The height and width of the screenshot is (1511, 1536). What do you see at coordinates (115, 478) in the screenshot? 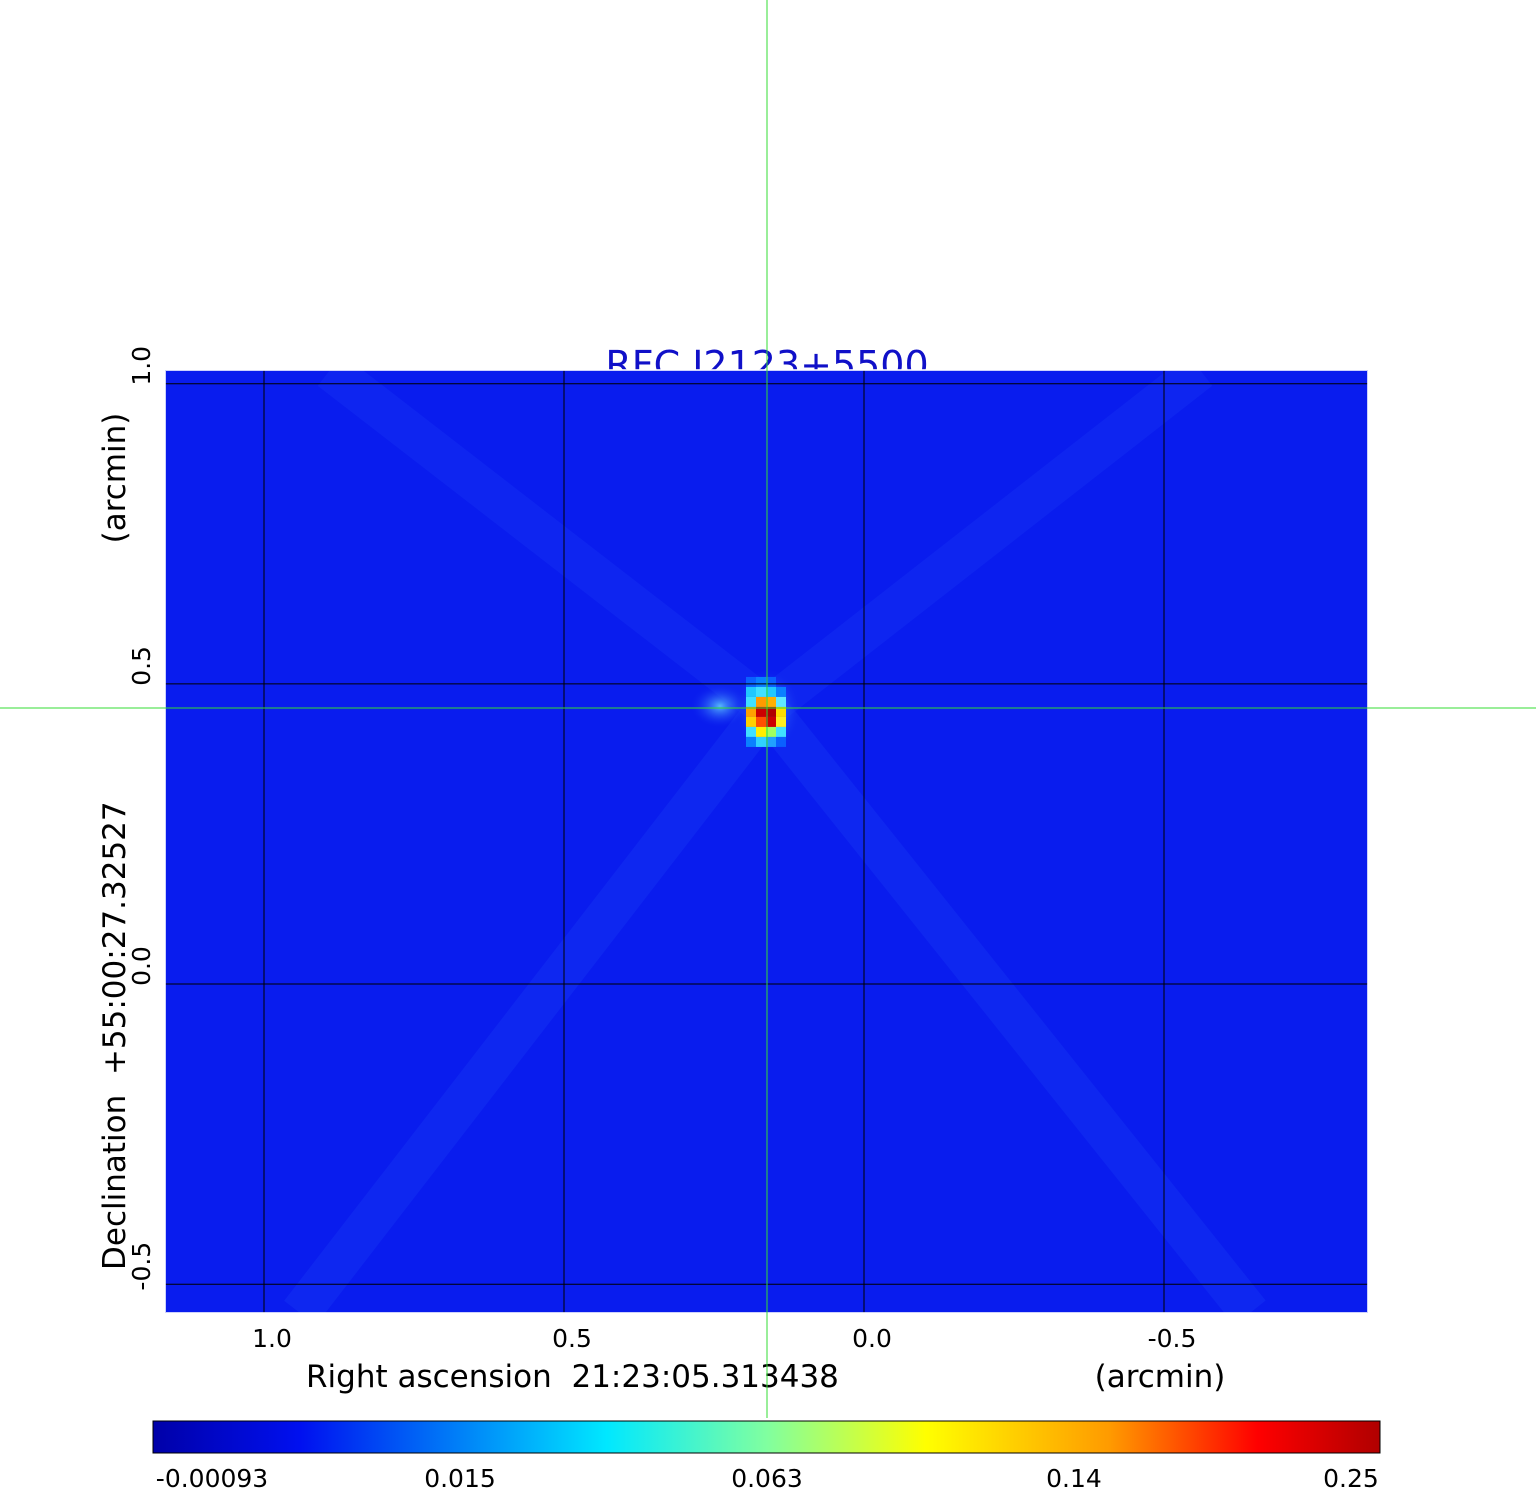
I see `y-axis-unit: (arcmin)` at bounding box center [115, 478].